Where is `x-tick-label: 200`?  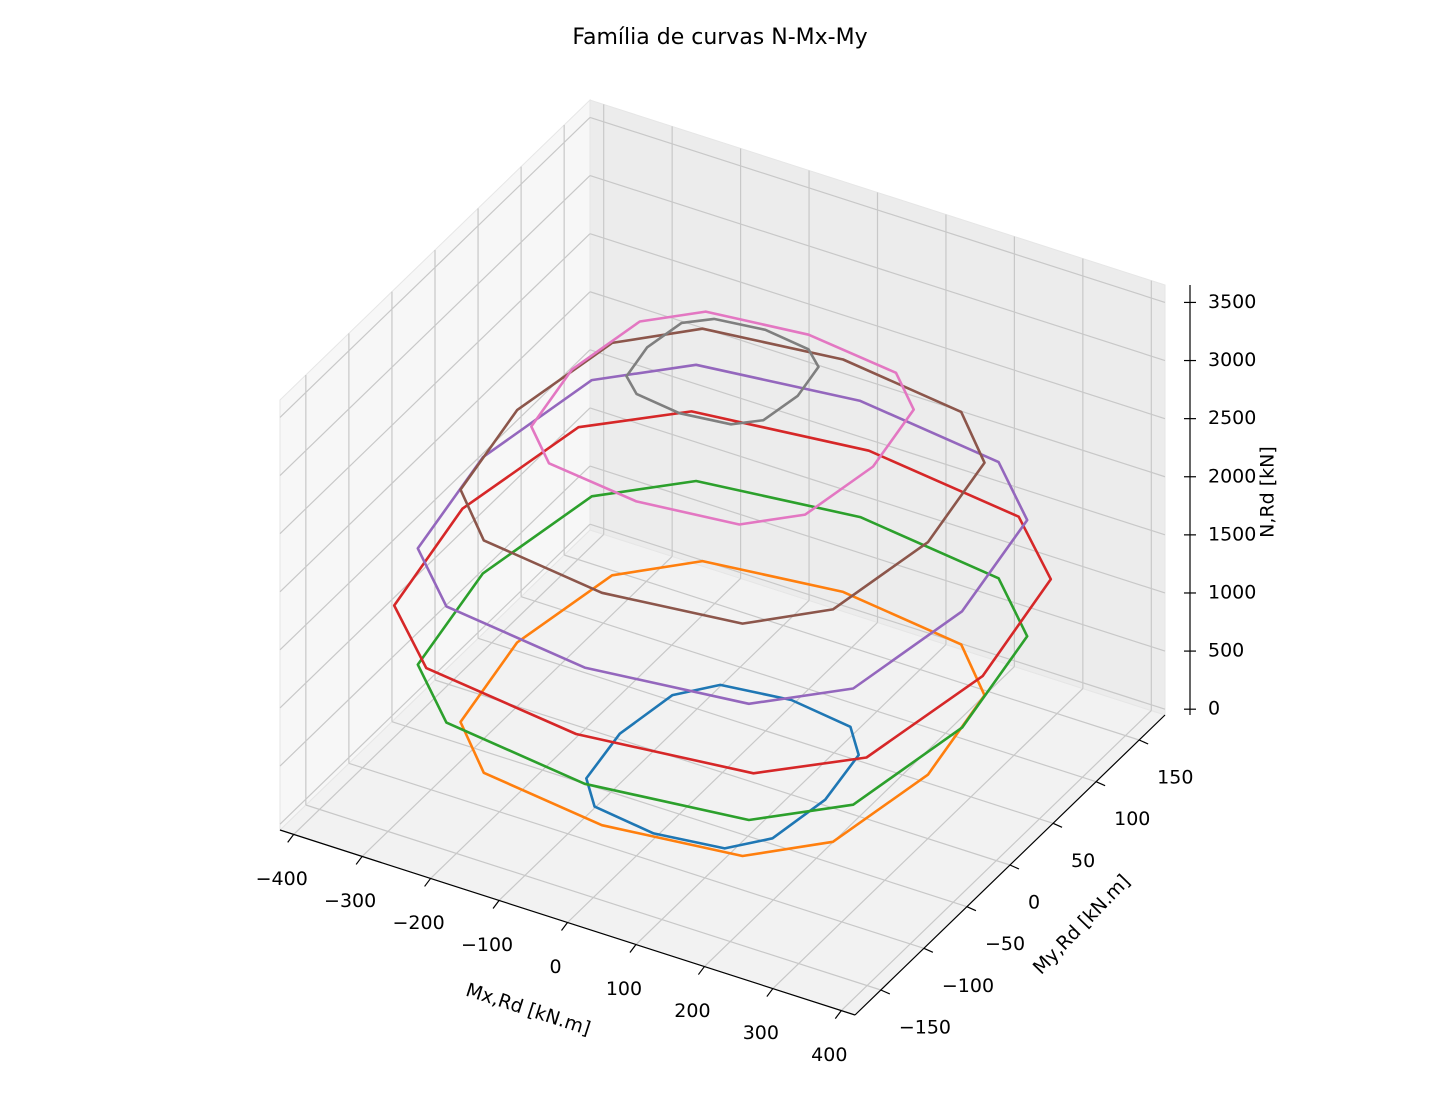 x-tick-label: 200 is located at coordinates (692, 1011).